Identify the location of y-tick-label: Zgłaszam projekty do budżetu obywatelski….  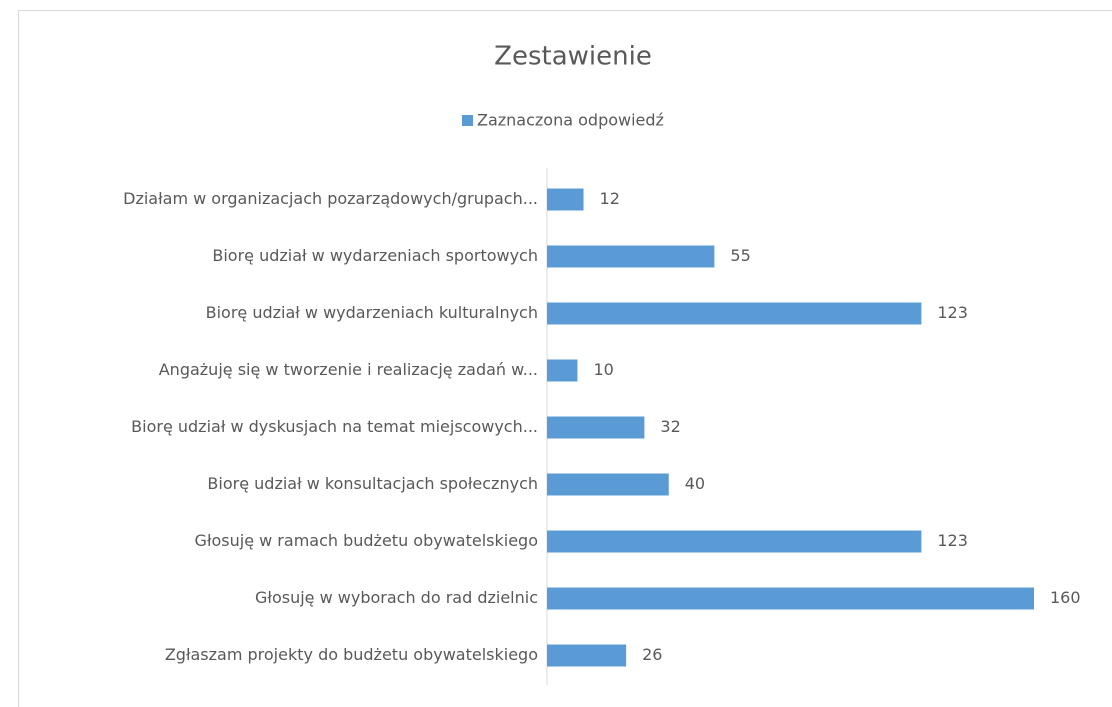
(351, 654).